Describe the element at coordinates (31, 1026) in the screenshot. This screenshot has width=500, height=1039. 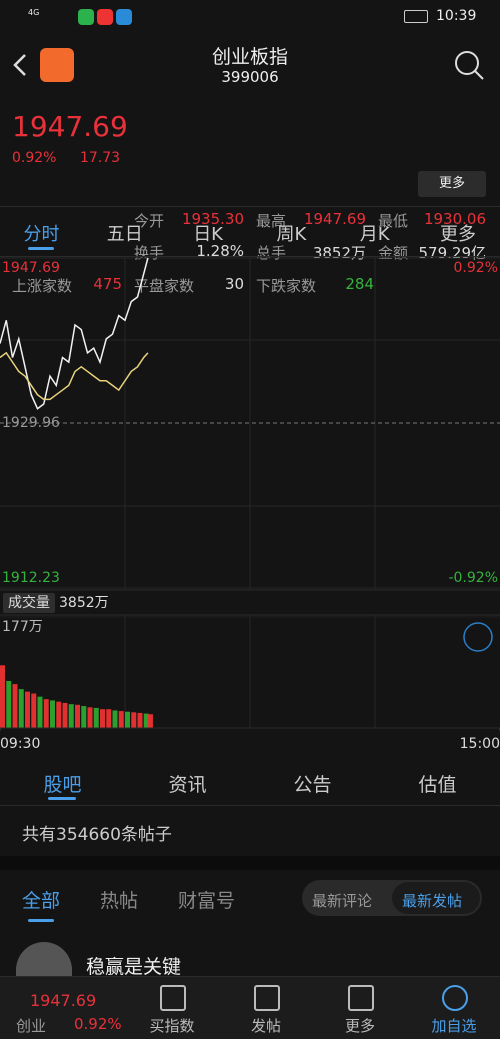
I see `bottom-name: 创业` at that location.